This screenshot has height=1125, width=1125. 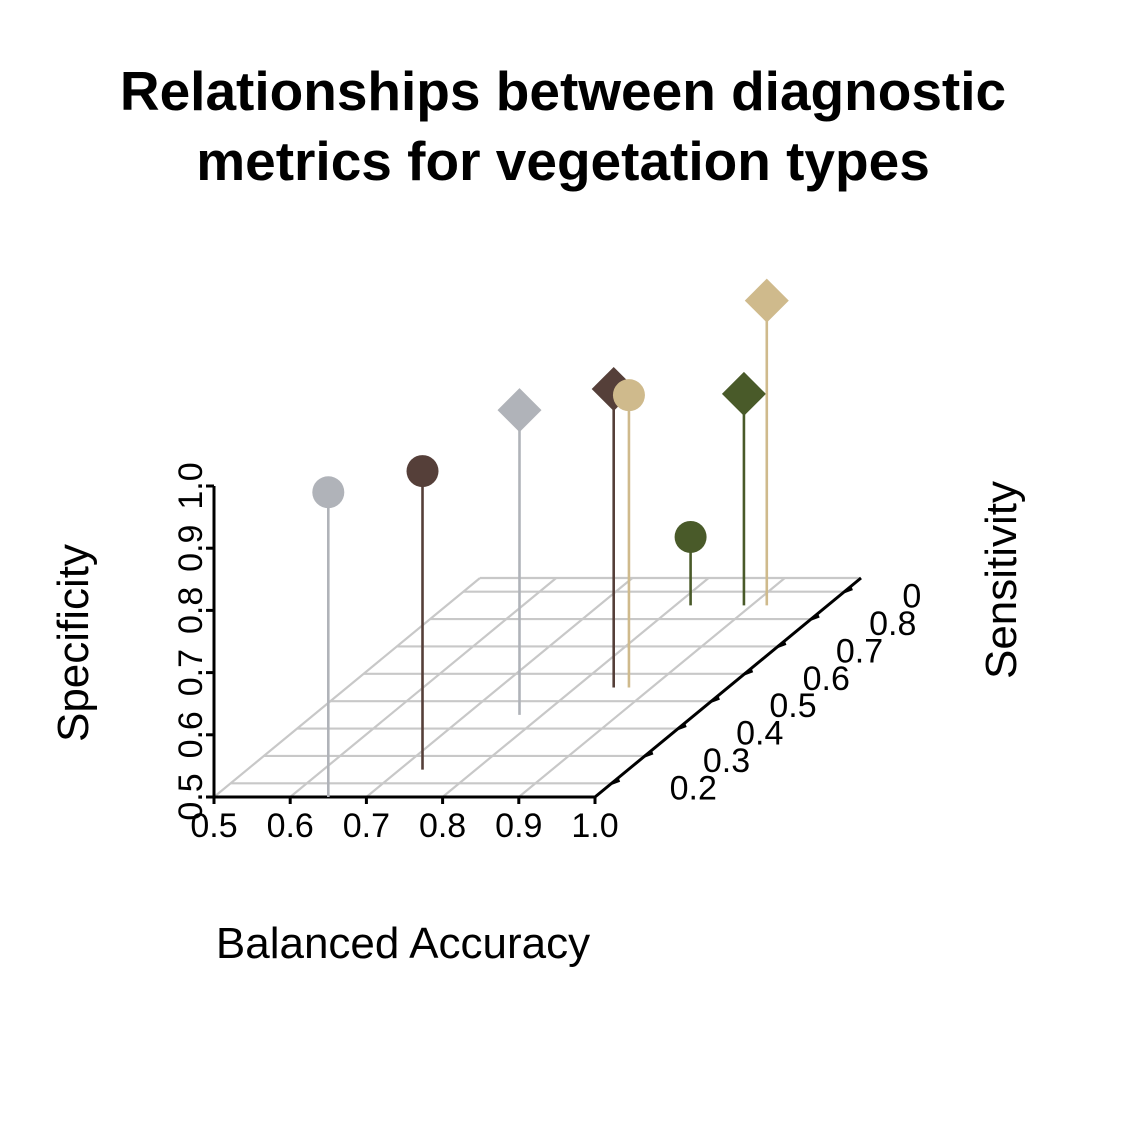 What do you see at coordinates (594, 826) in the screenshot?
I see `x-tick-label: 1.0` at bounding box center [594, 826].